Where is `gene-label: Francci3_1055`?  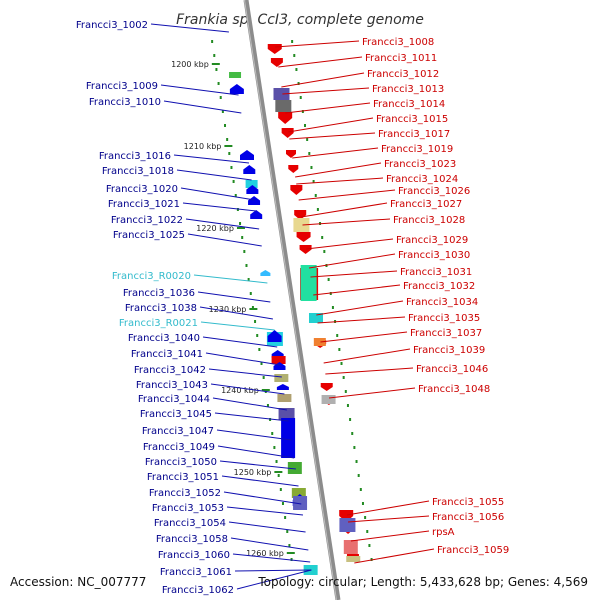
gene-label: Francci3_1055 is located at coordinates (468, 502).